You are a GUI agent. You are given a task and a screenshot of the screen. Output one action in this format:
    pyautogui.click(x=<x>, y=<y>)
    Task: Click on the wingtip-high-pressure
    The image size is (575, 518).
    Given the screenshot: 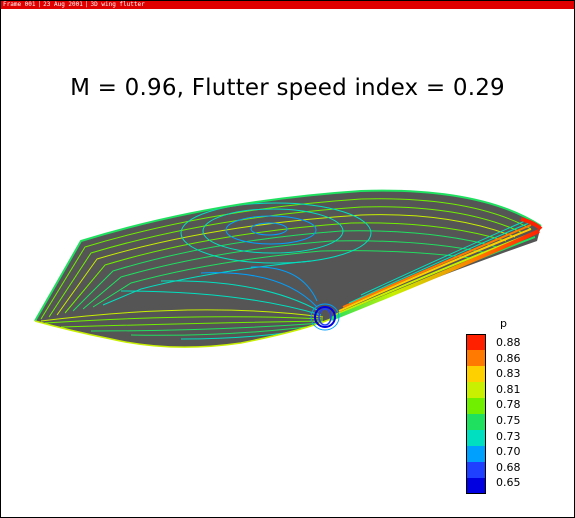 What is the action you would take?
    pyautogui.click(x=531, y=224)
    